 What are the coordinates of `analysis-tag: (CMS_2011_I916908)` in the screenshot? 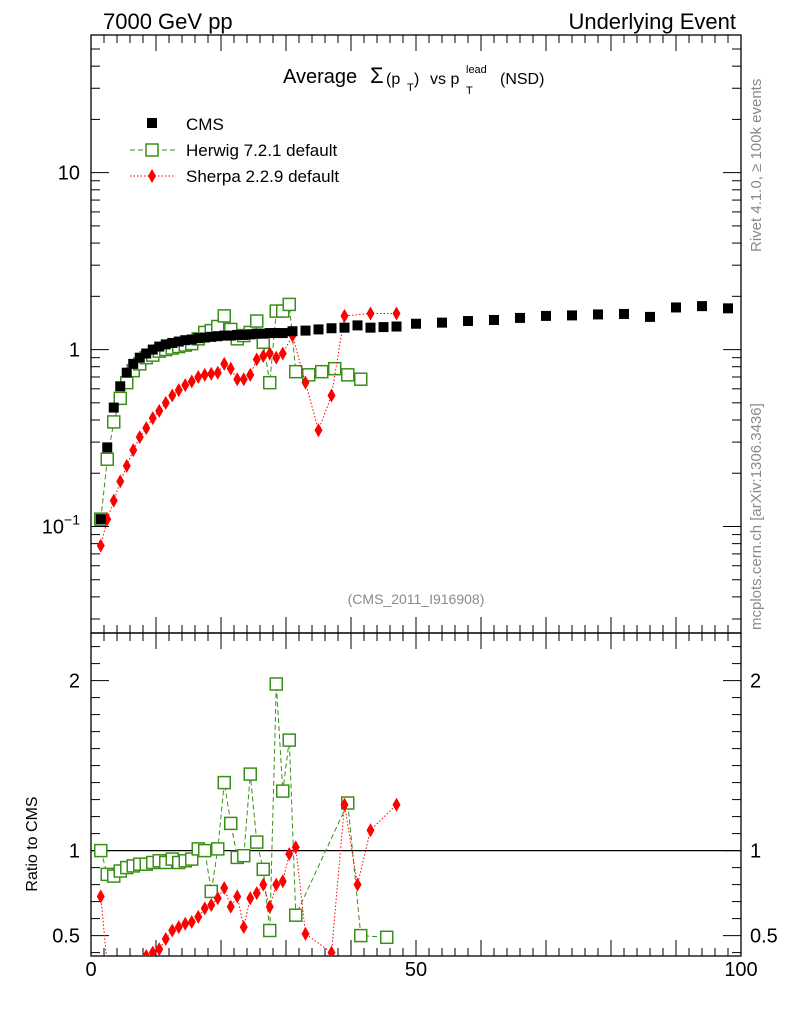 It's located at (416, 599).